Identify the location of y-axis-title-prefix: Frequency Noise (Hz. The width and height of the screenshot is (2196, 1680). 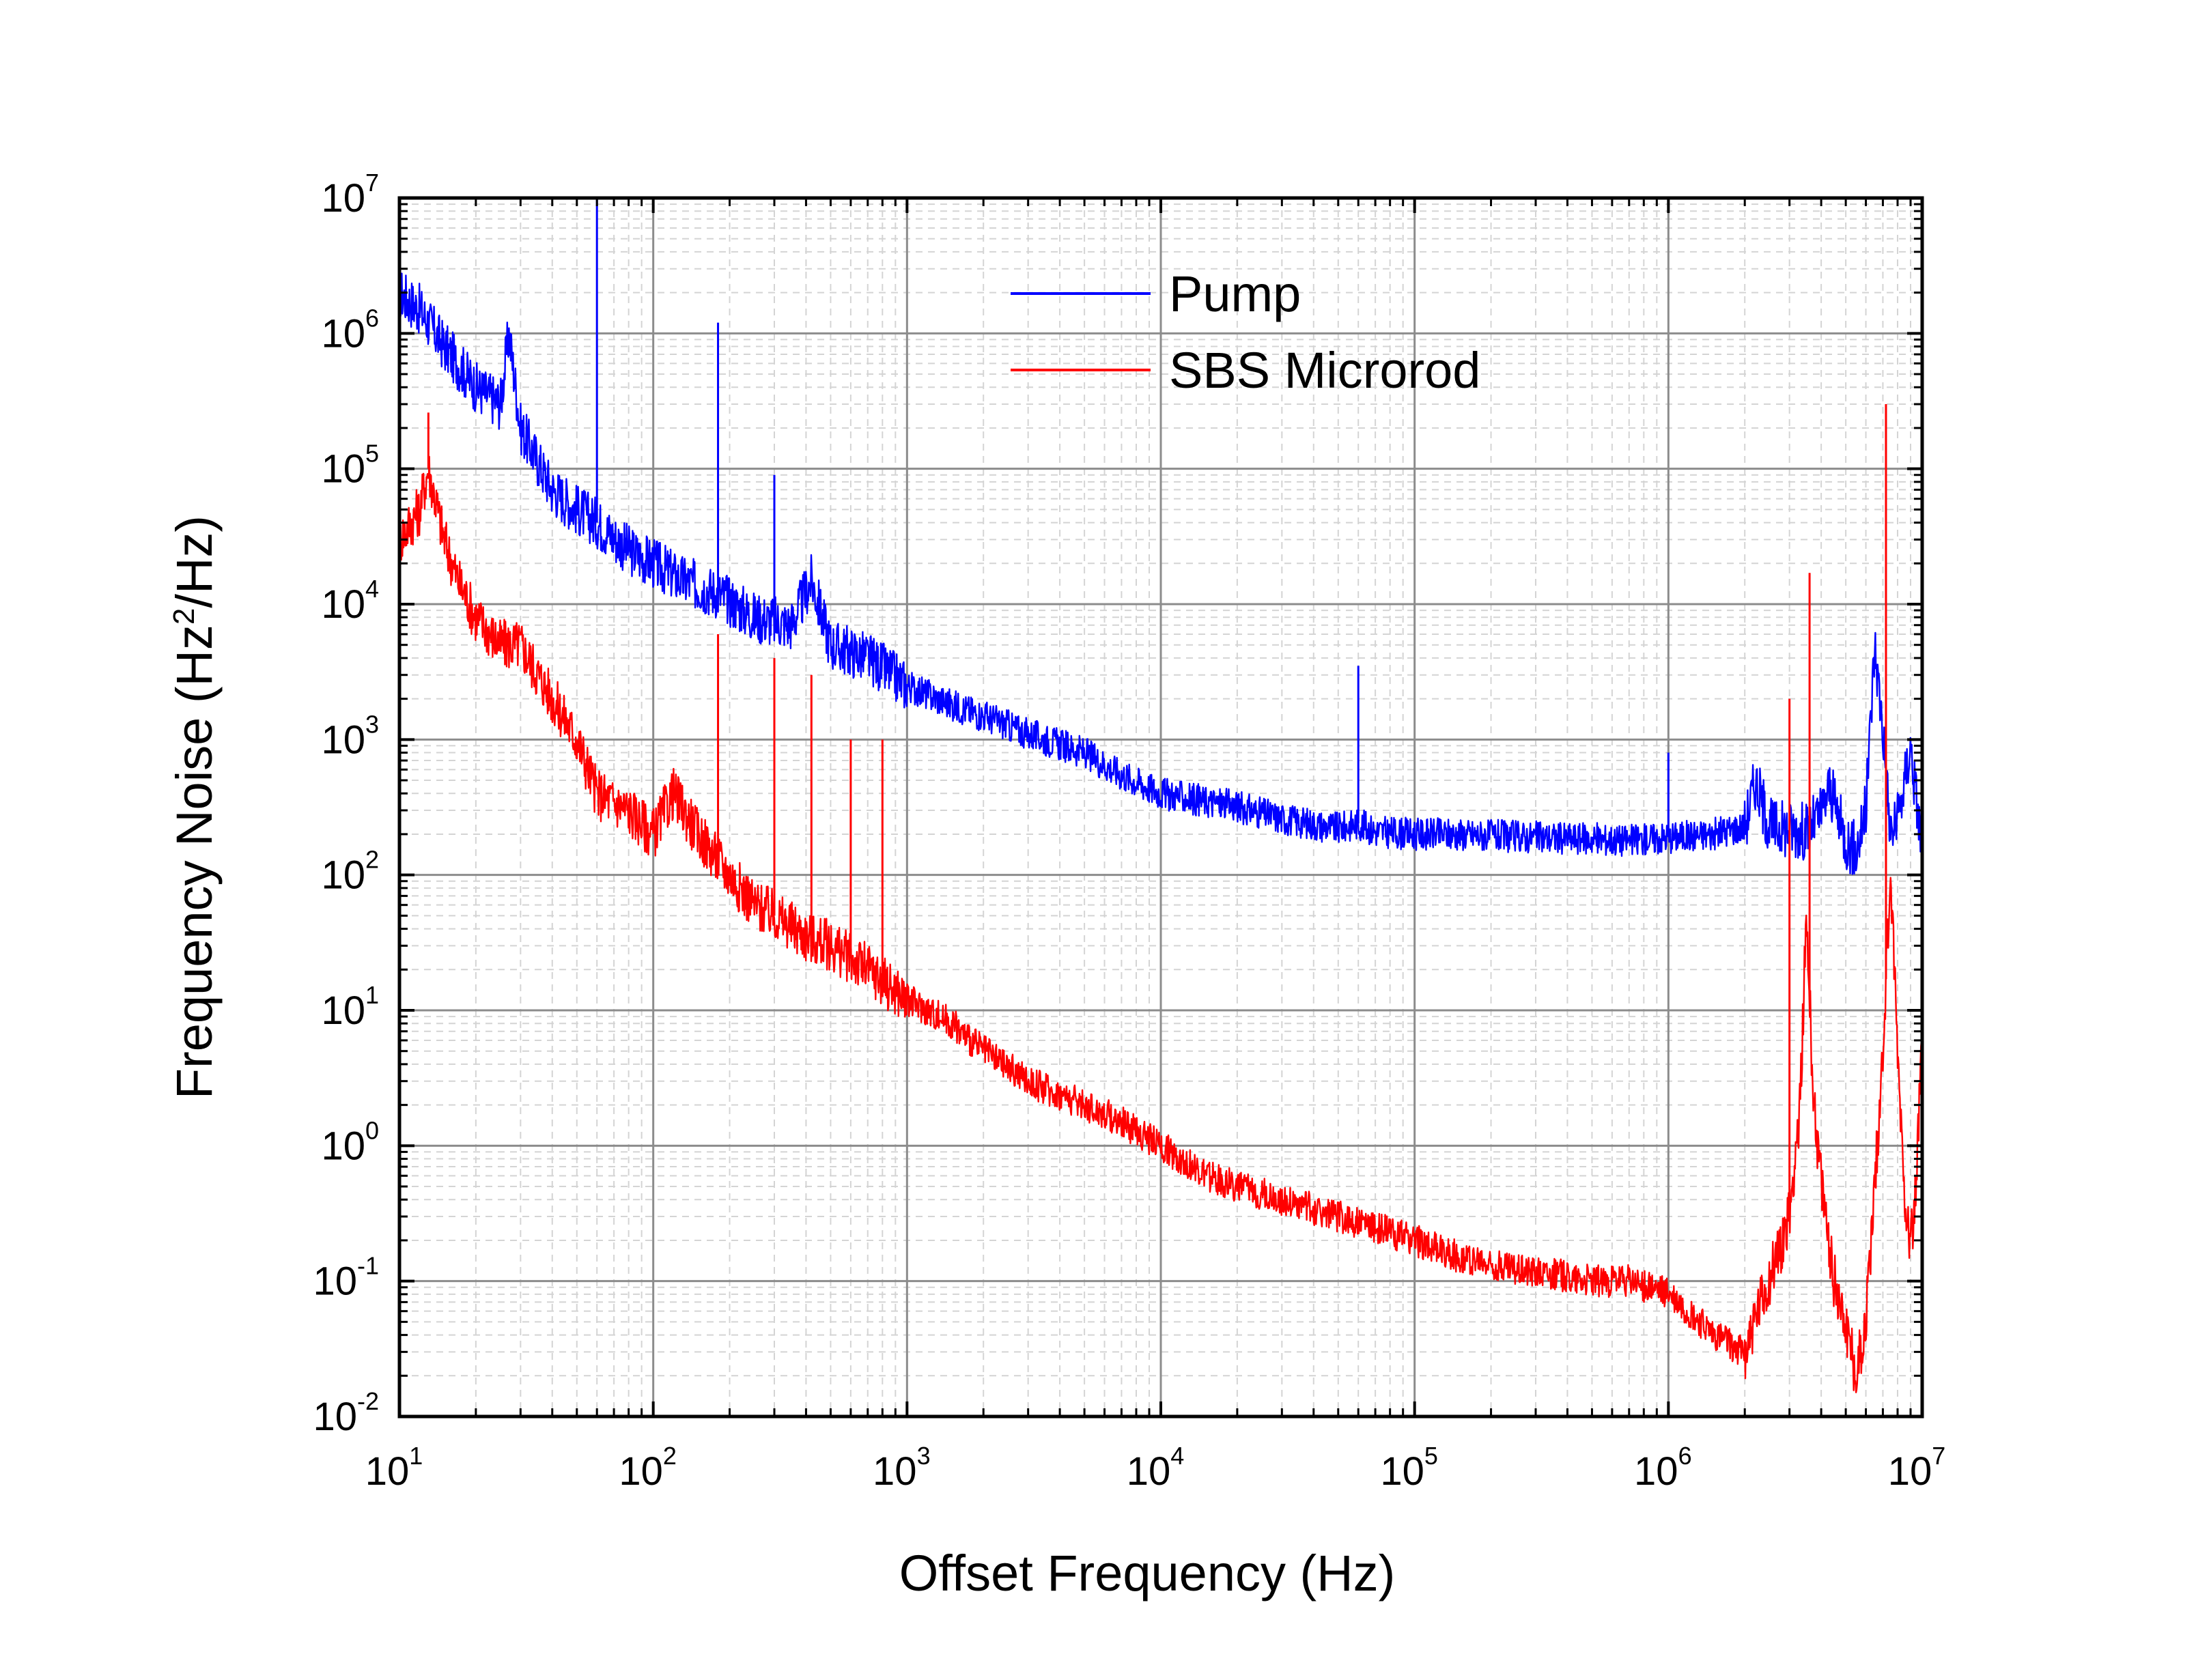
(194, 862).